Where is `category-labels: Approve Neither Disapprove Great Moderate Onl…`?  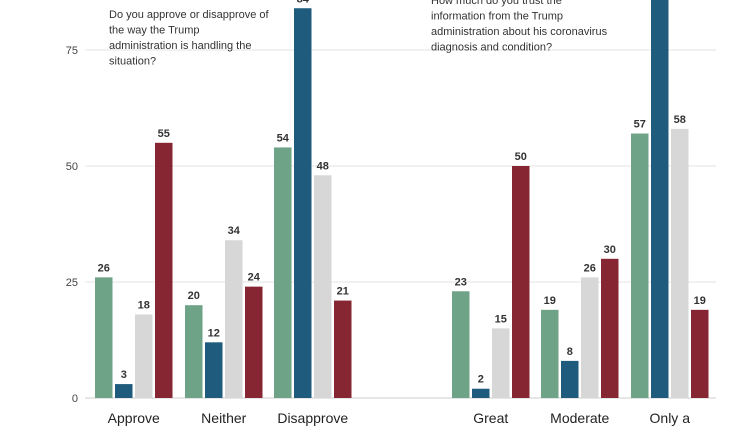 category-labels: Approve Neither Disapprove Great Moderate Onl… is located at coordinates (399, 418).